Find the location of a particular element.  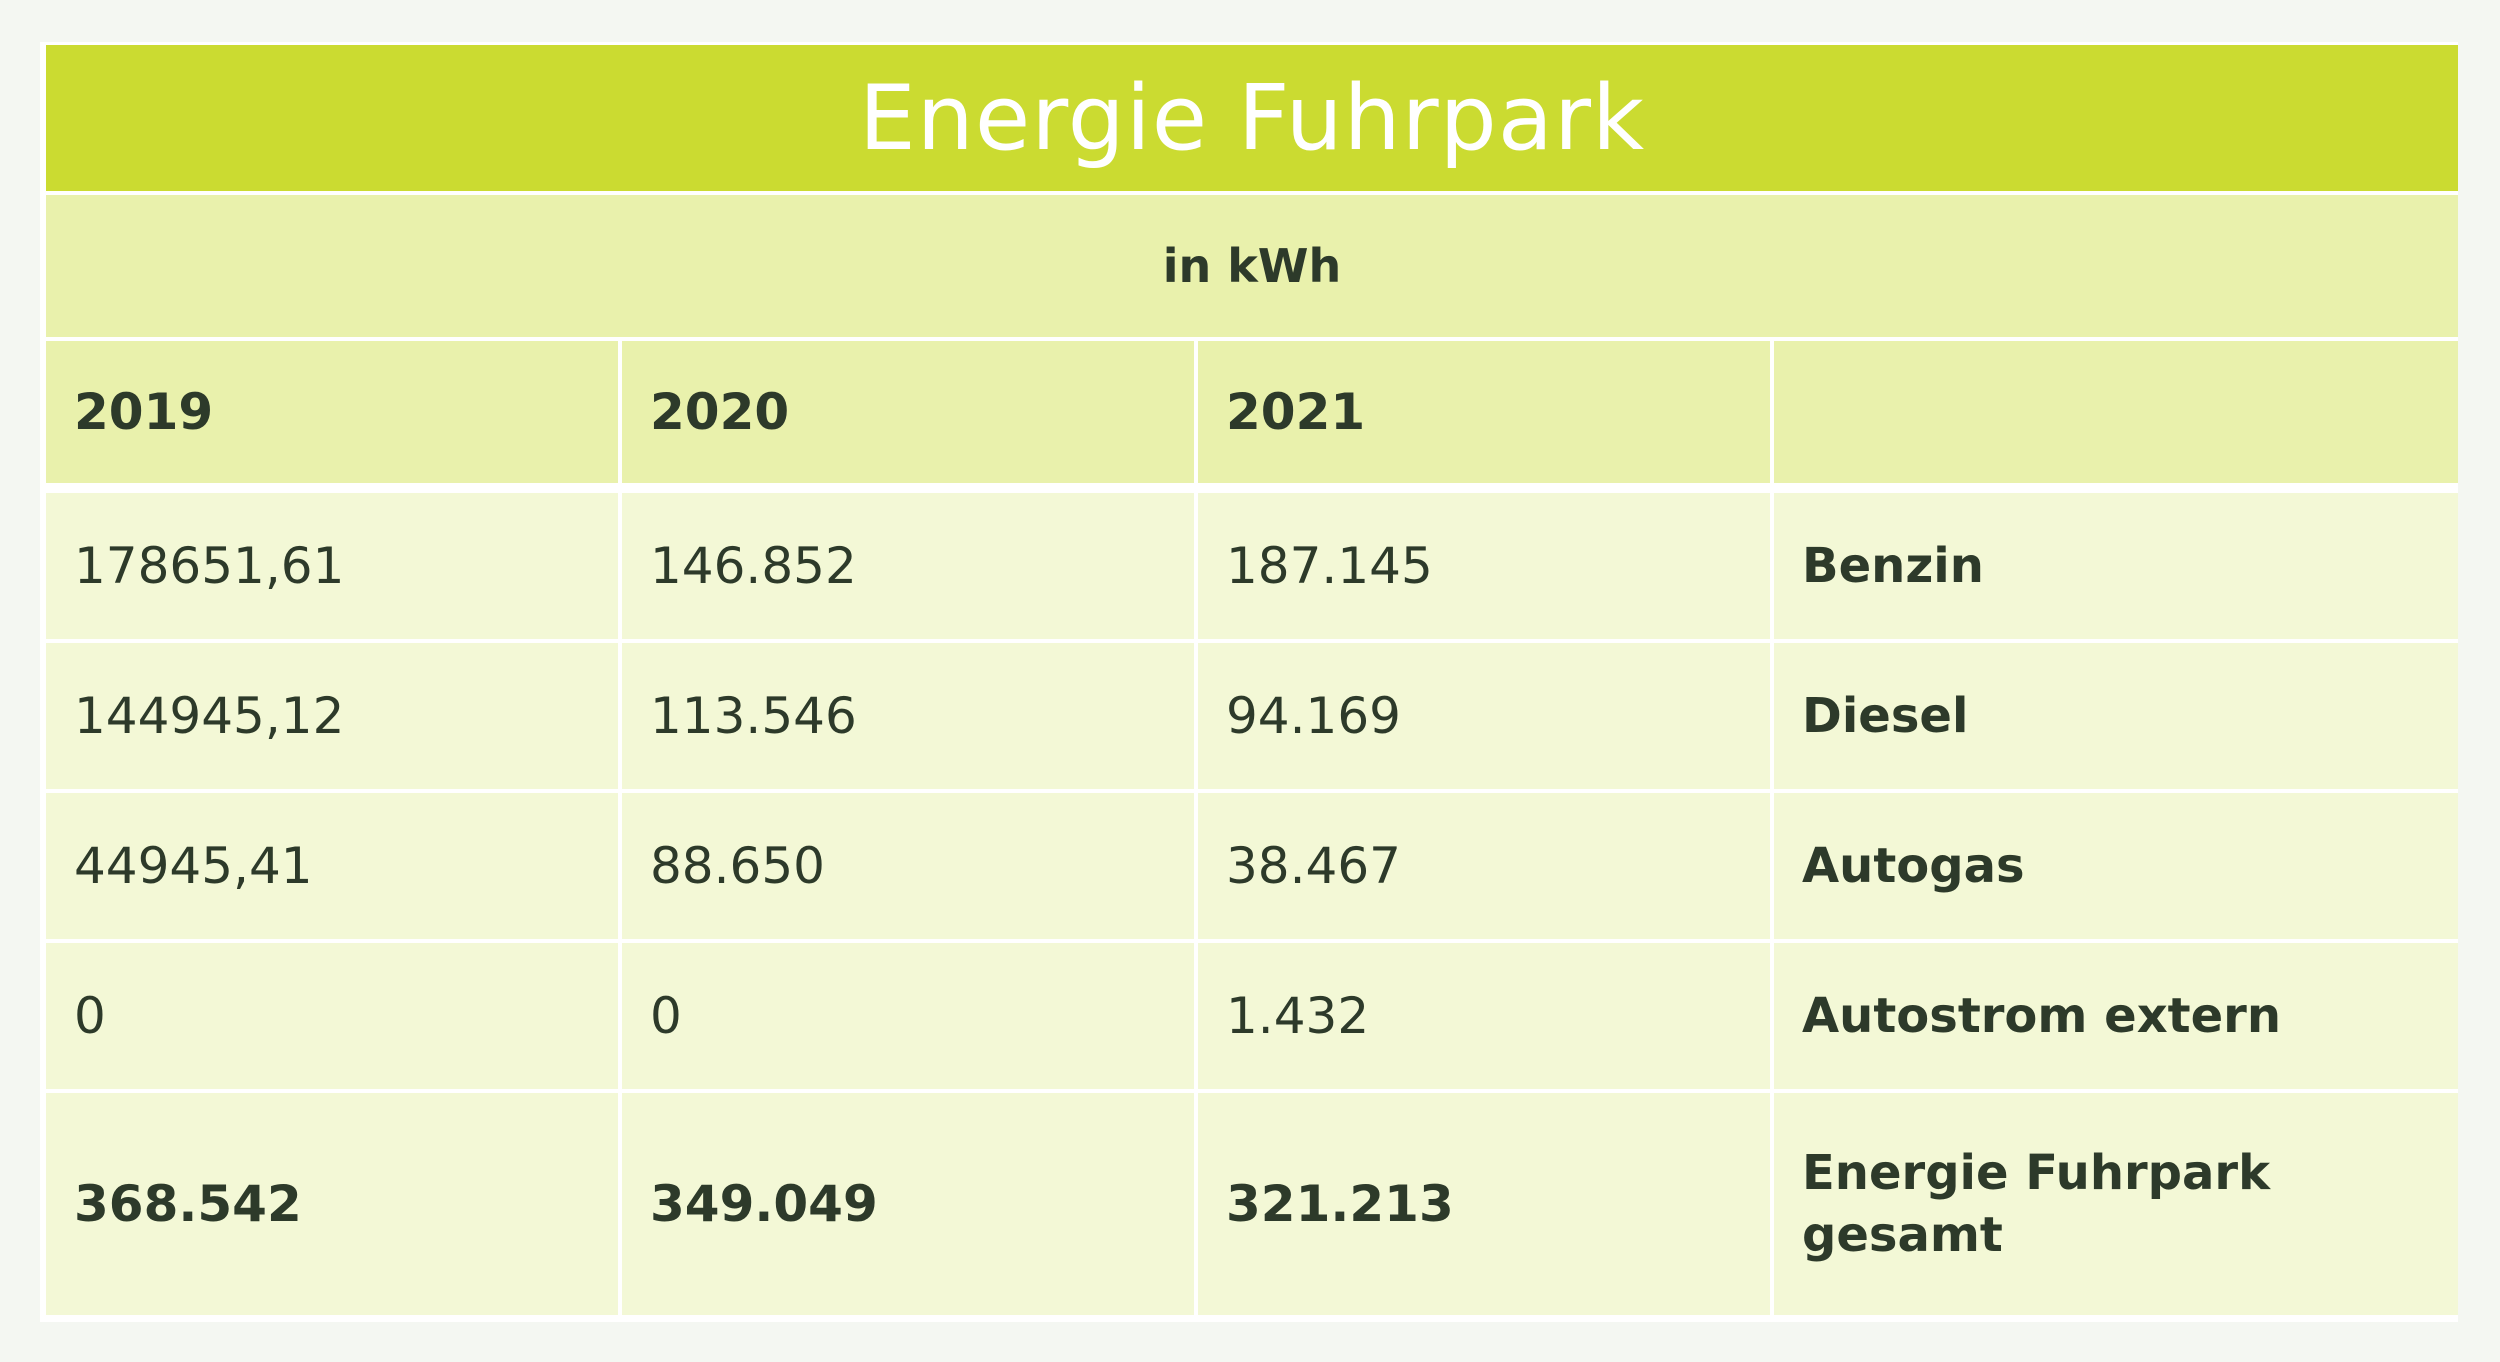

total-label-line2: gesamt is located at coordinates (1902, 1235).